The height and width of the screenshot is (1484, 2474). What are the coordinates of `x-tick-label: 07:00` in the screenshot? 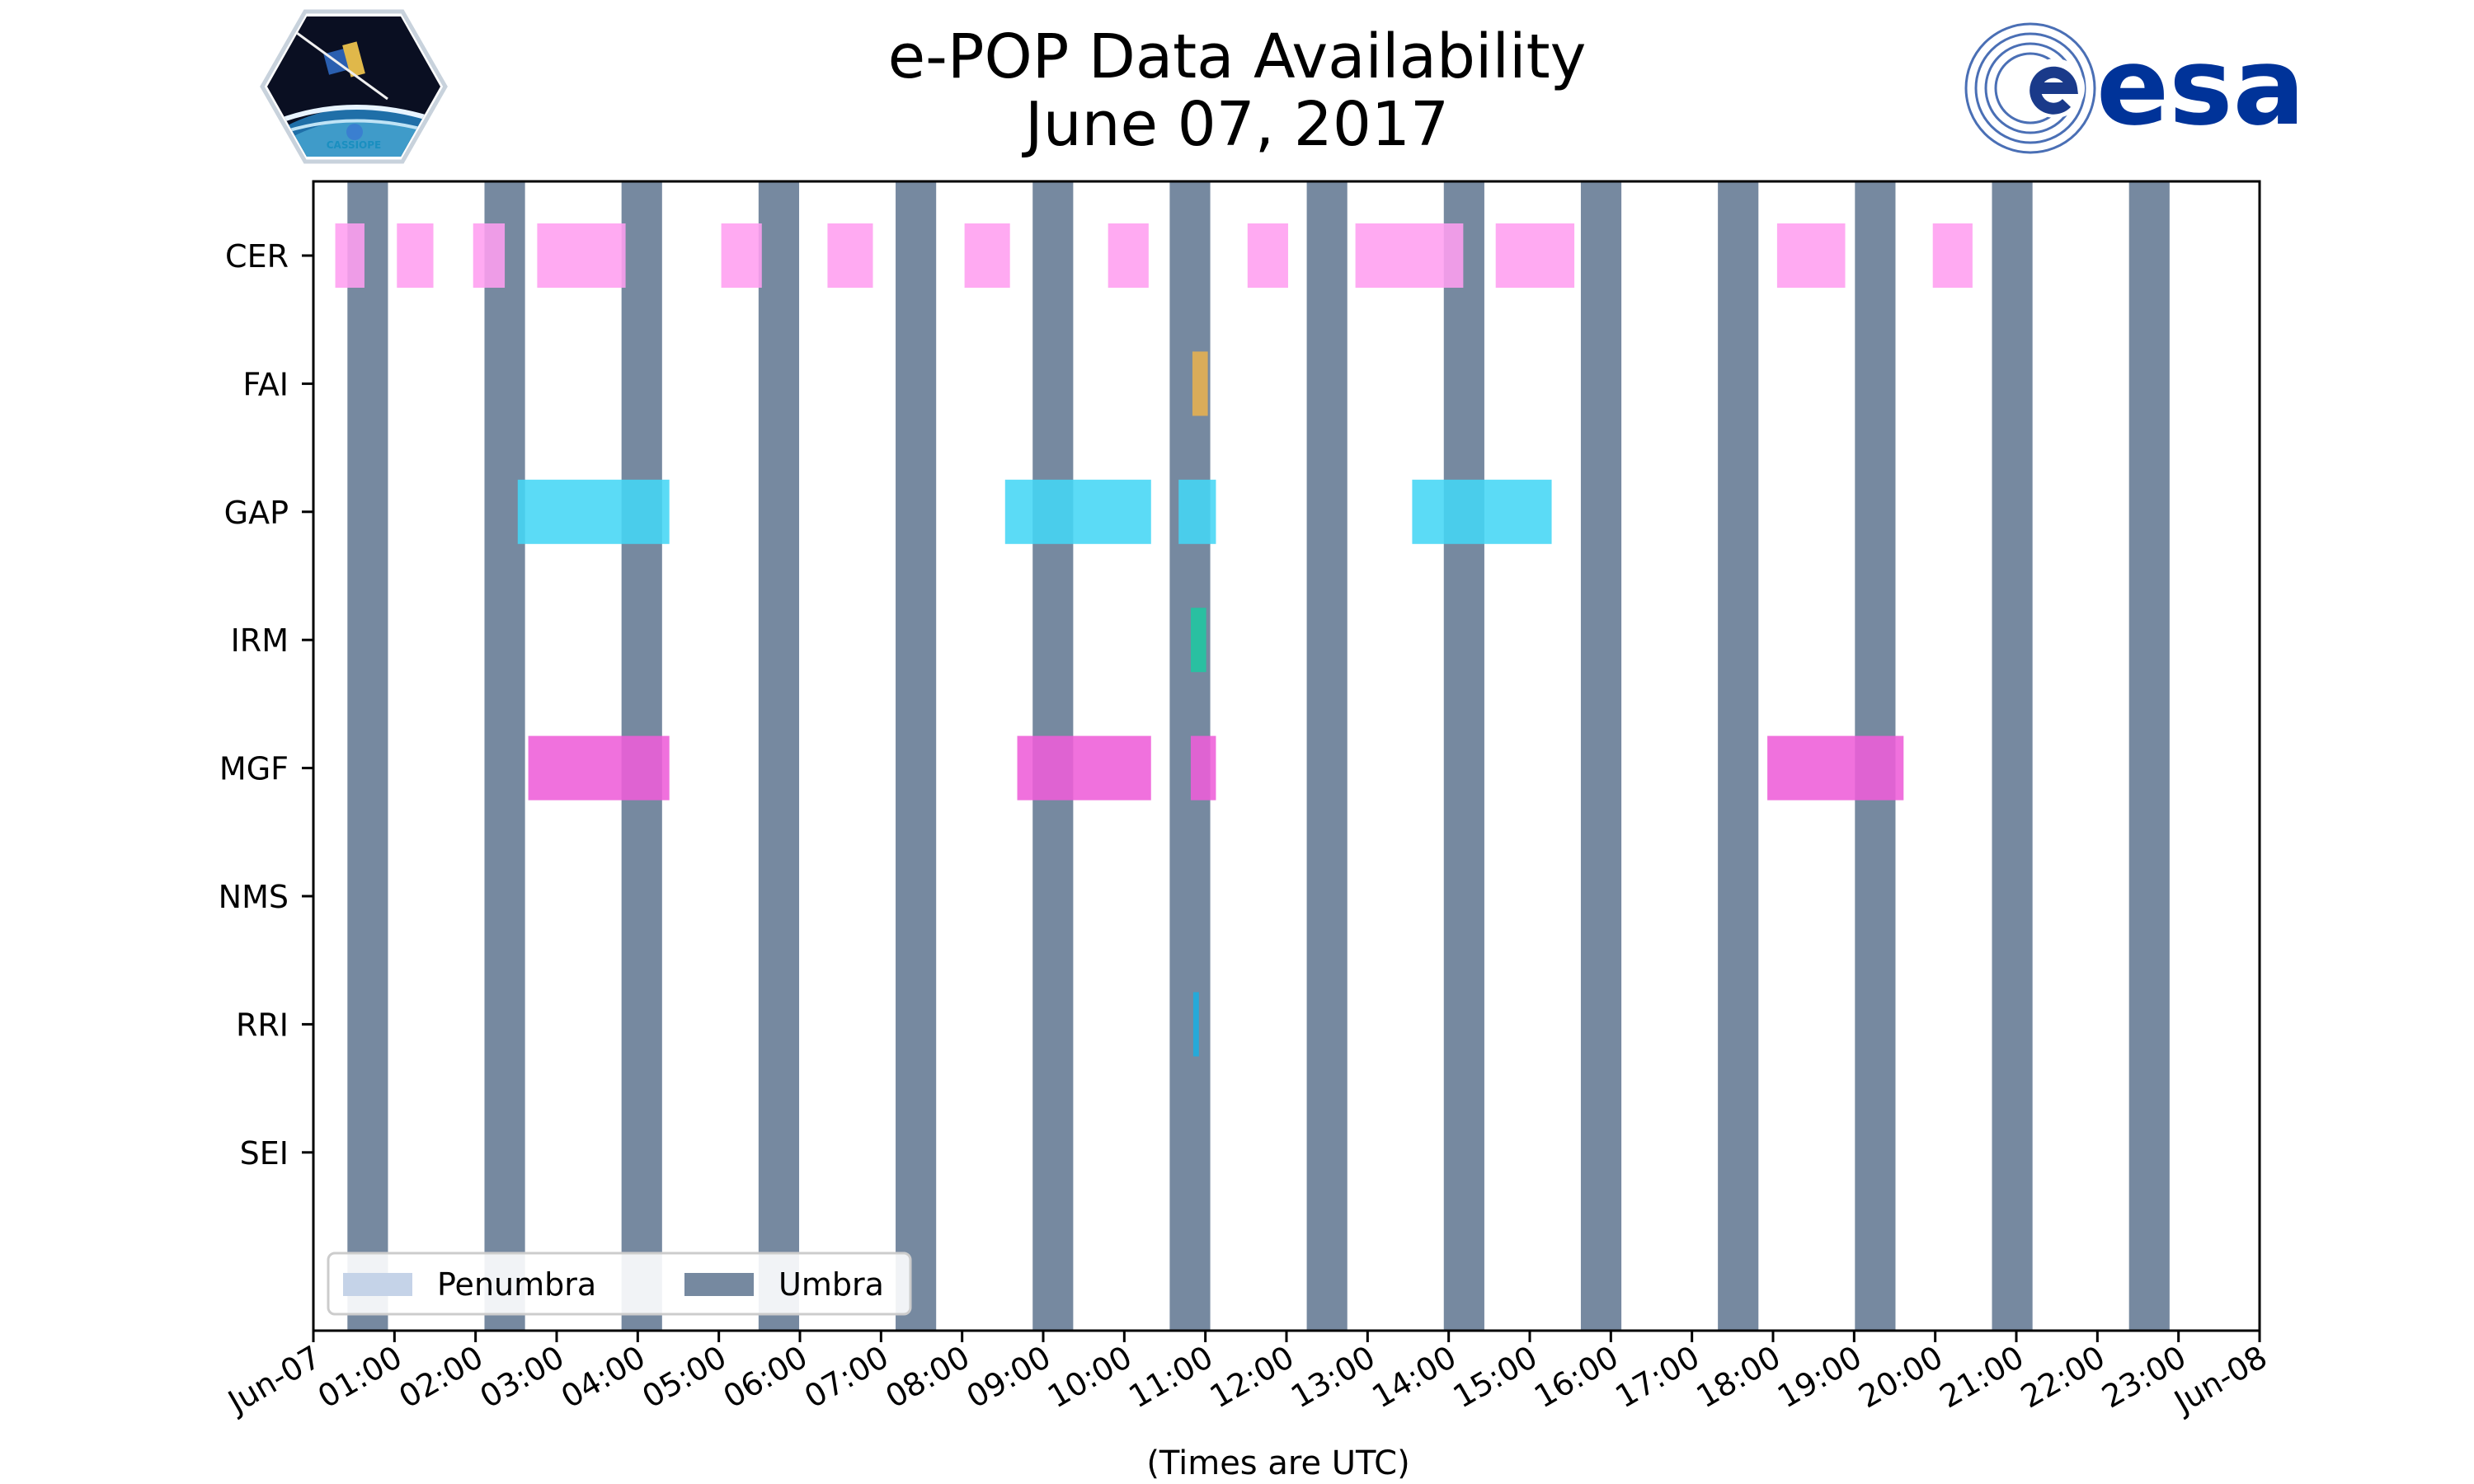 It's located at (846, 1377).